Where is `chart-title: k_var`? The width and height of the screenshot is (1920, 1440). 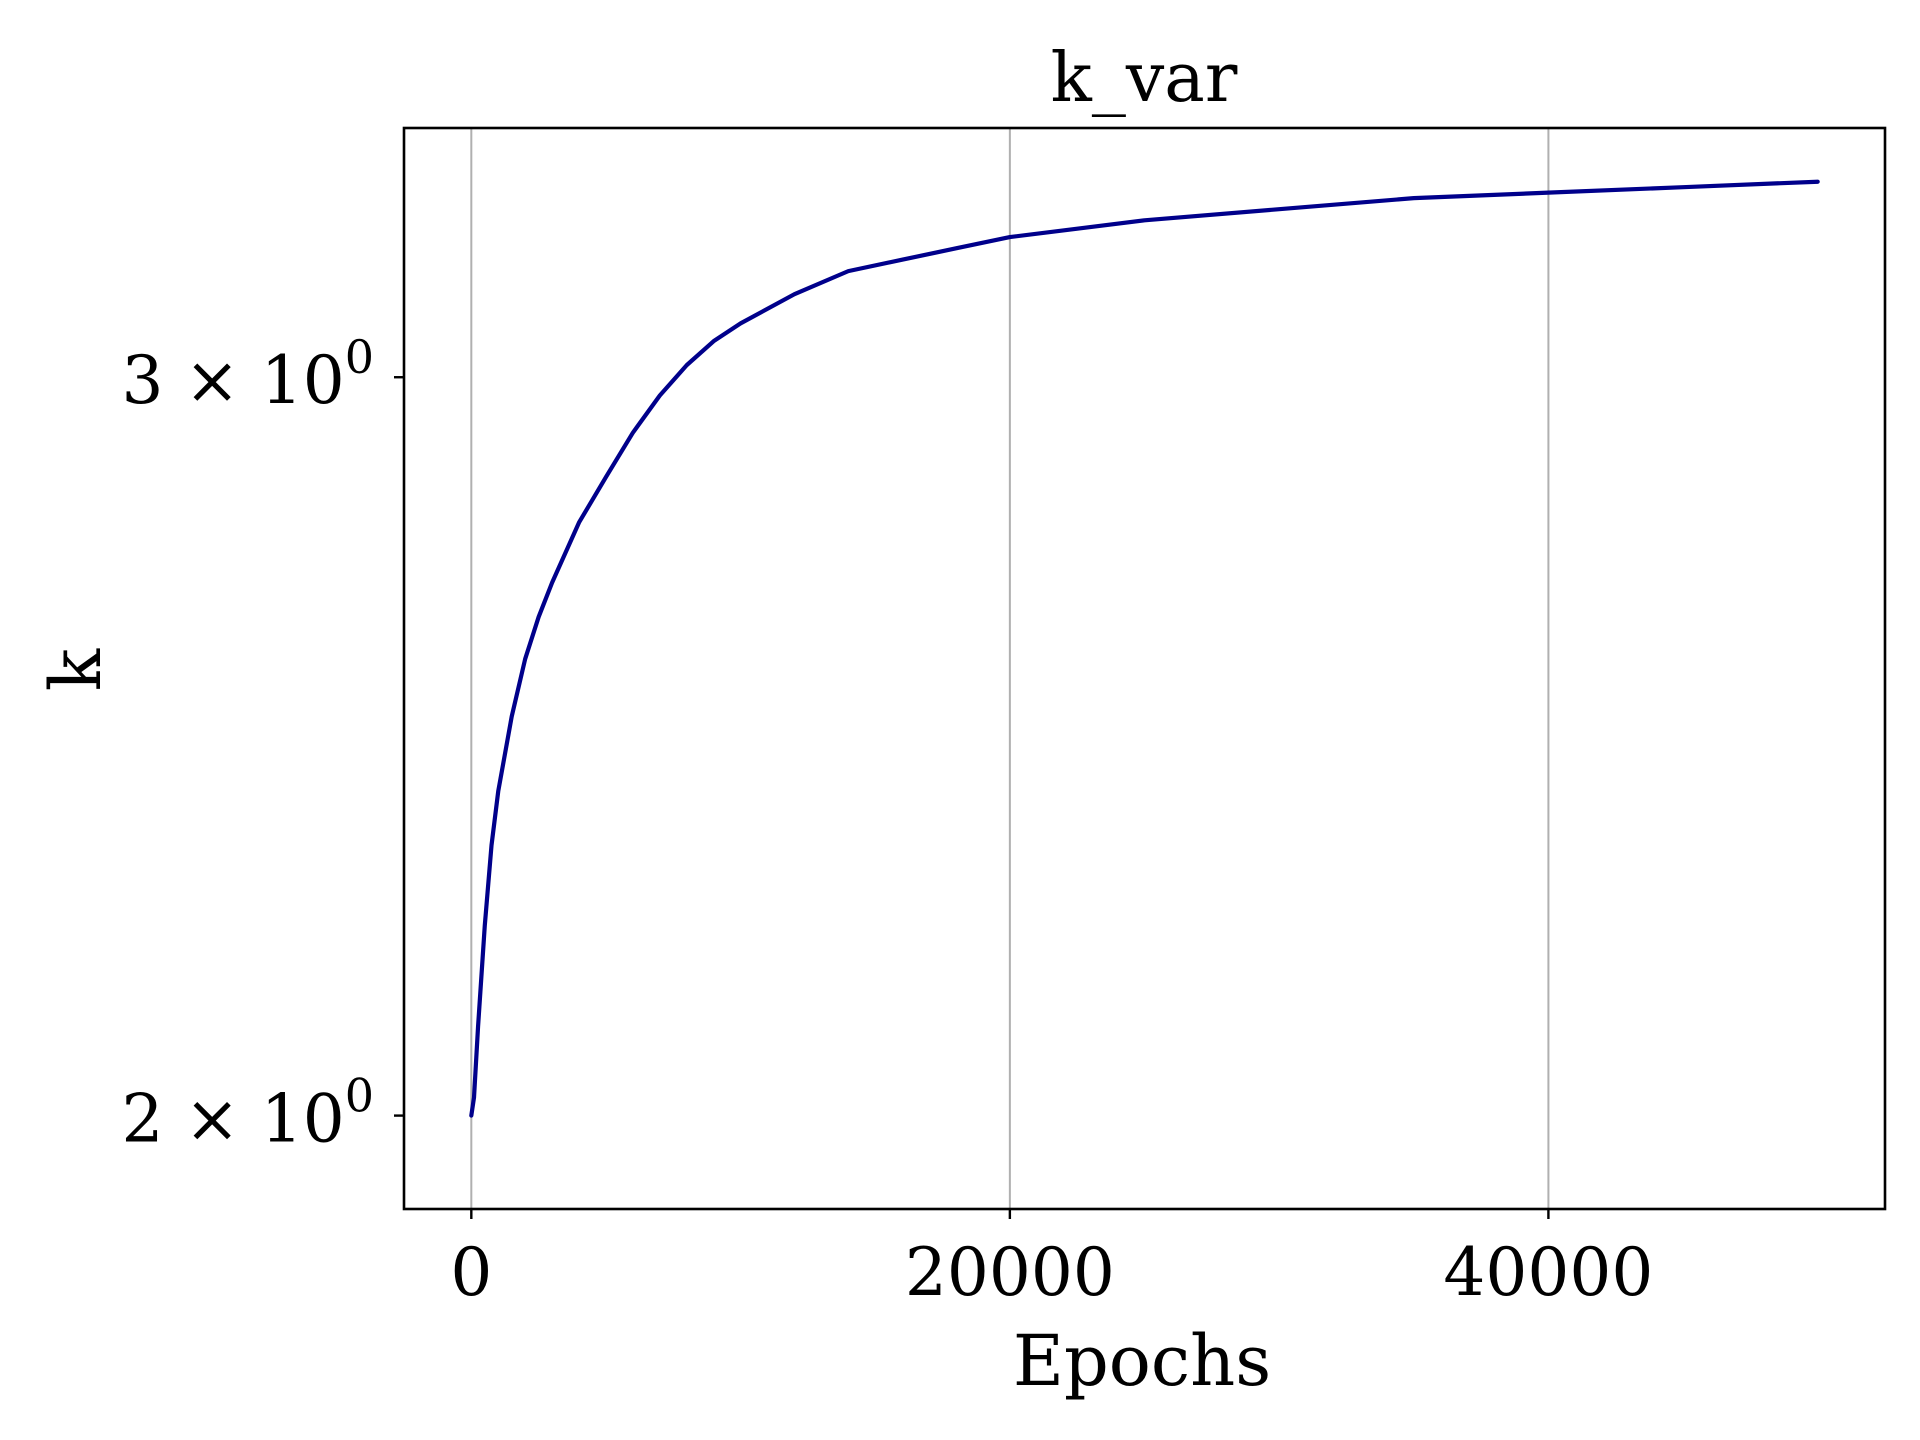 chart-title: k_var is located at coordinates (1144, 78).